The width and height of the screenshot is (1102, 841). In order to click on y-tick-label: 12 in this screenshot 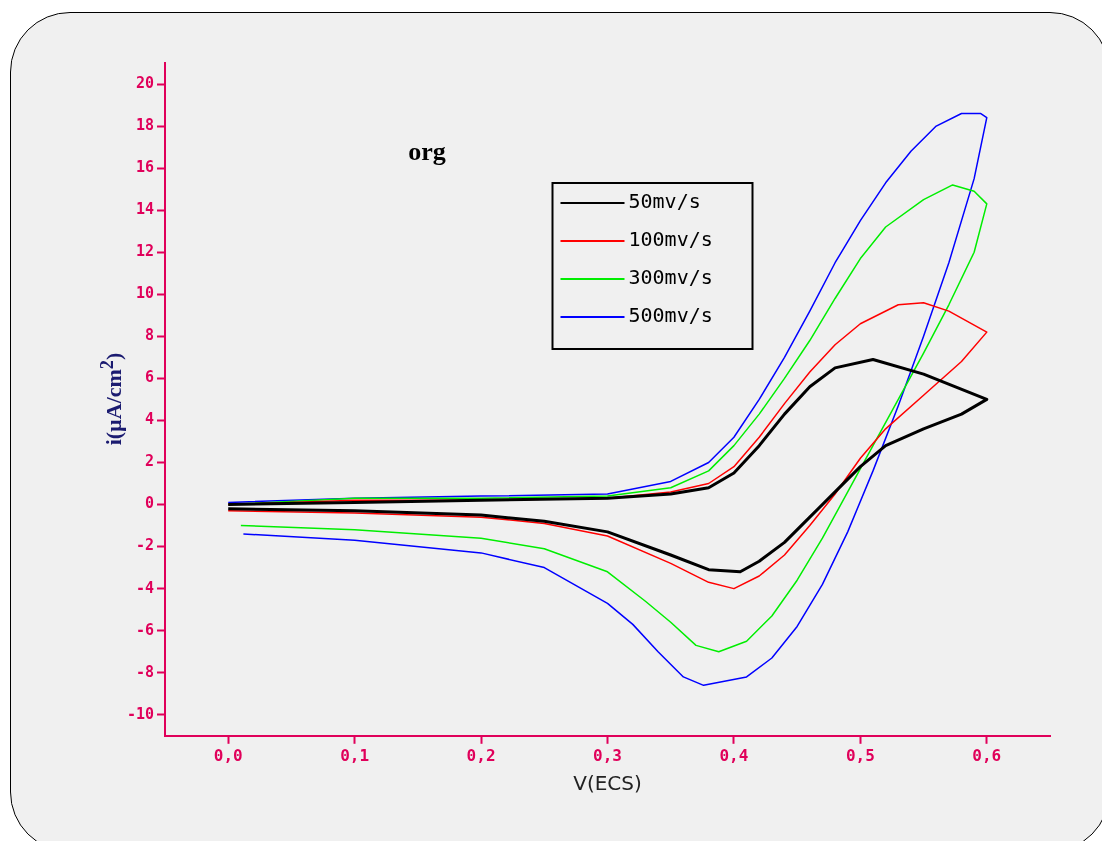, I will do `click(144, 251)`.